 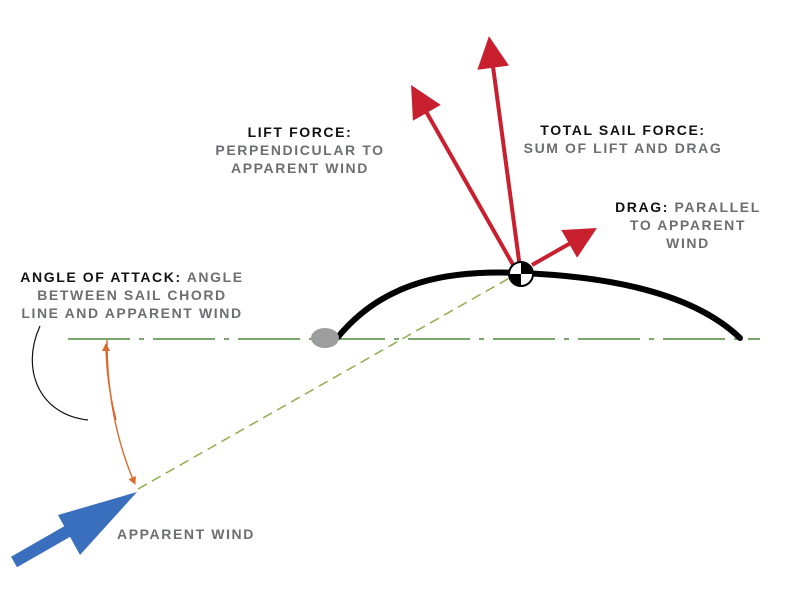 What do you see at coordinates (121, 412) in the screenshot?
I see `angle-of-attack-arc` at bounding box center [121, 412].